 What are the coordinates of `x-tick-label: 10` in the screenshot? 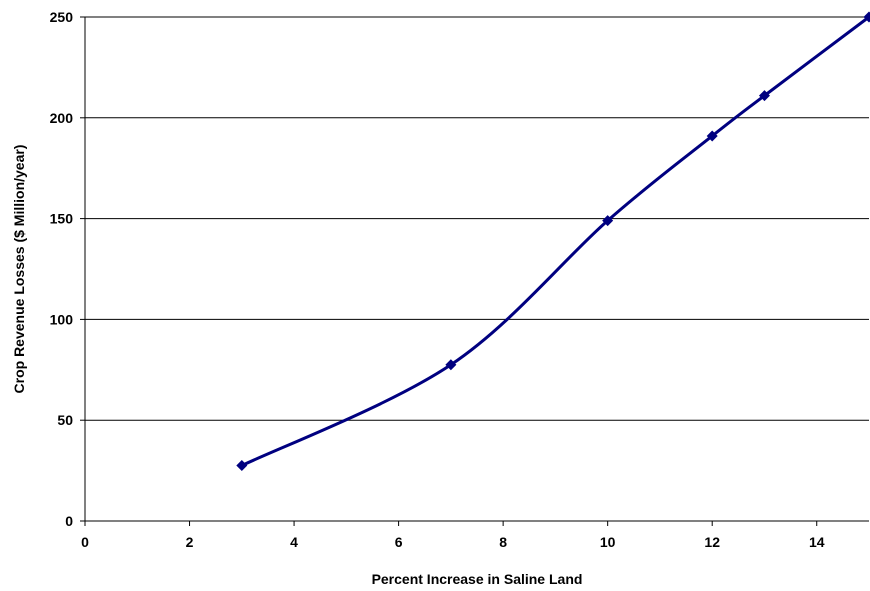 It's located at (608, 542).